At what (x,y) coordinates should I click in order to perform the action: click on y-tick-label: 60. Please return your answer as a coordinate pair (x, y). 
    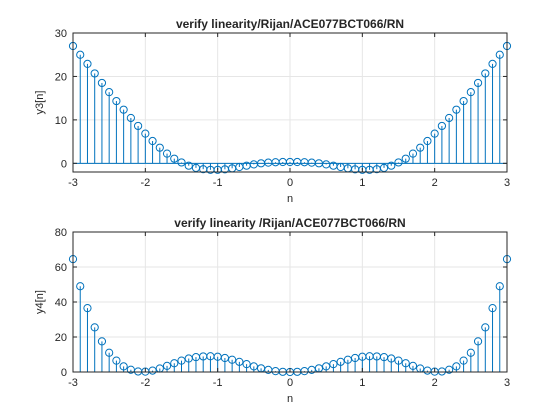
    Looking at the image, I should click on (61, 268).